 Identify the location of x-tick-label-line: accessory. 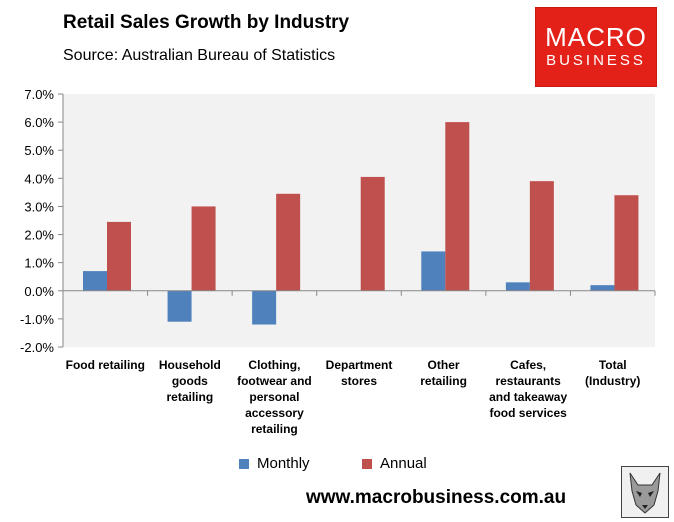
(274, 413).